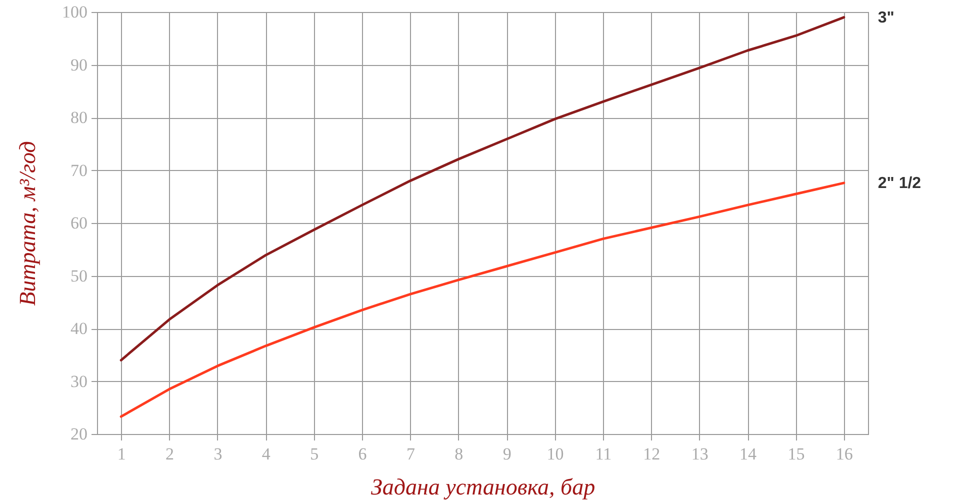 This screenshot has height=500, width=962. What do you see at coordinates (699, 454) in the screenshot?
I see `x-tick-label: 13` at bounding box center [699, 454].